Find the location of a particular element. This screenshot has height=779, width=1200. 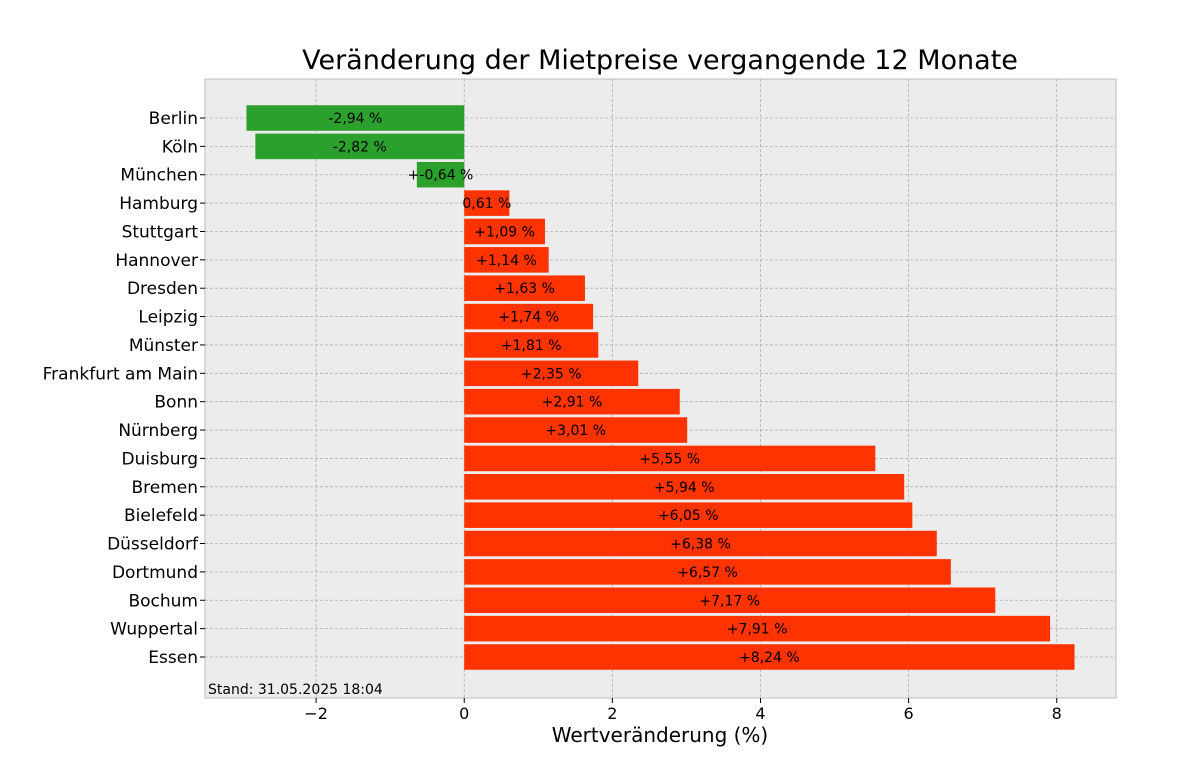

y-tick-label: Leipzig is located at coordinates (168, 318).